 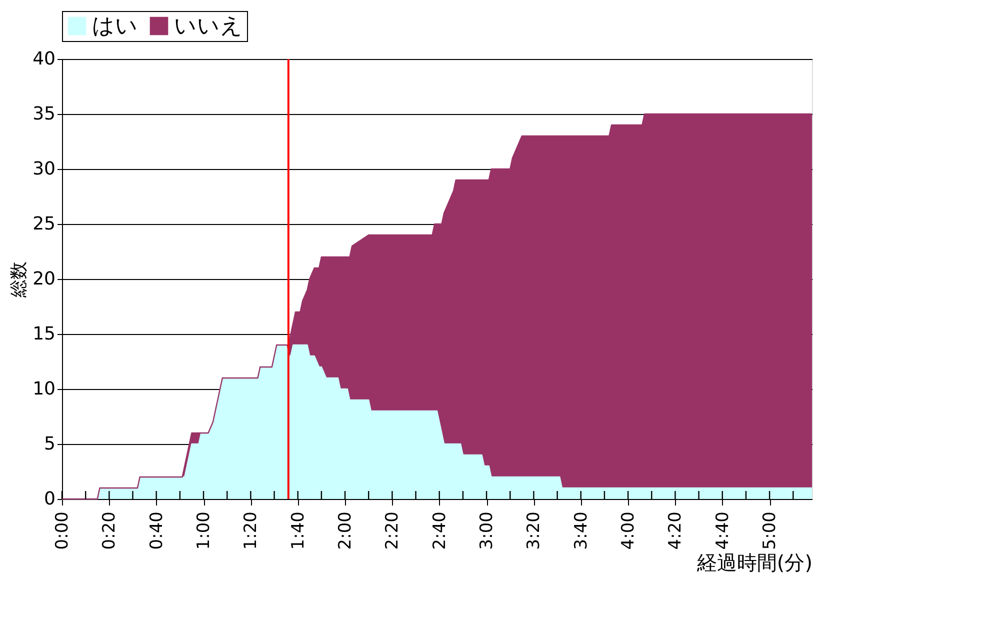 I want to click on x-axis-title: 経過時間(分), so click(x=754, y=562).